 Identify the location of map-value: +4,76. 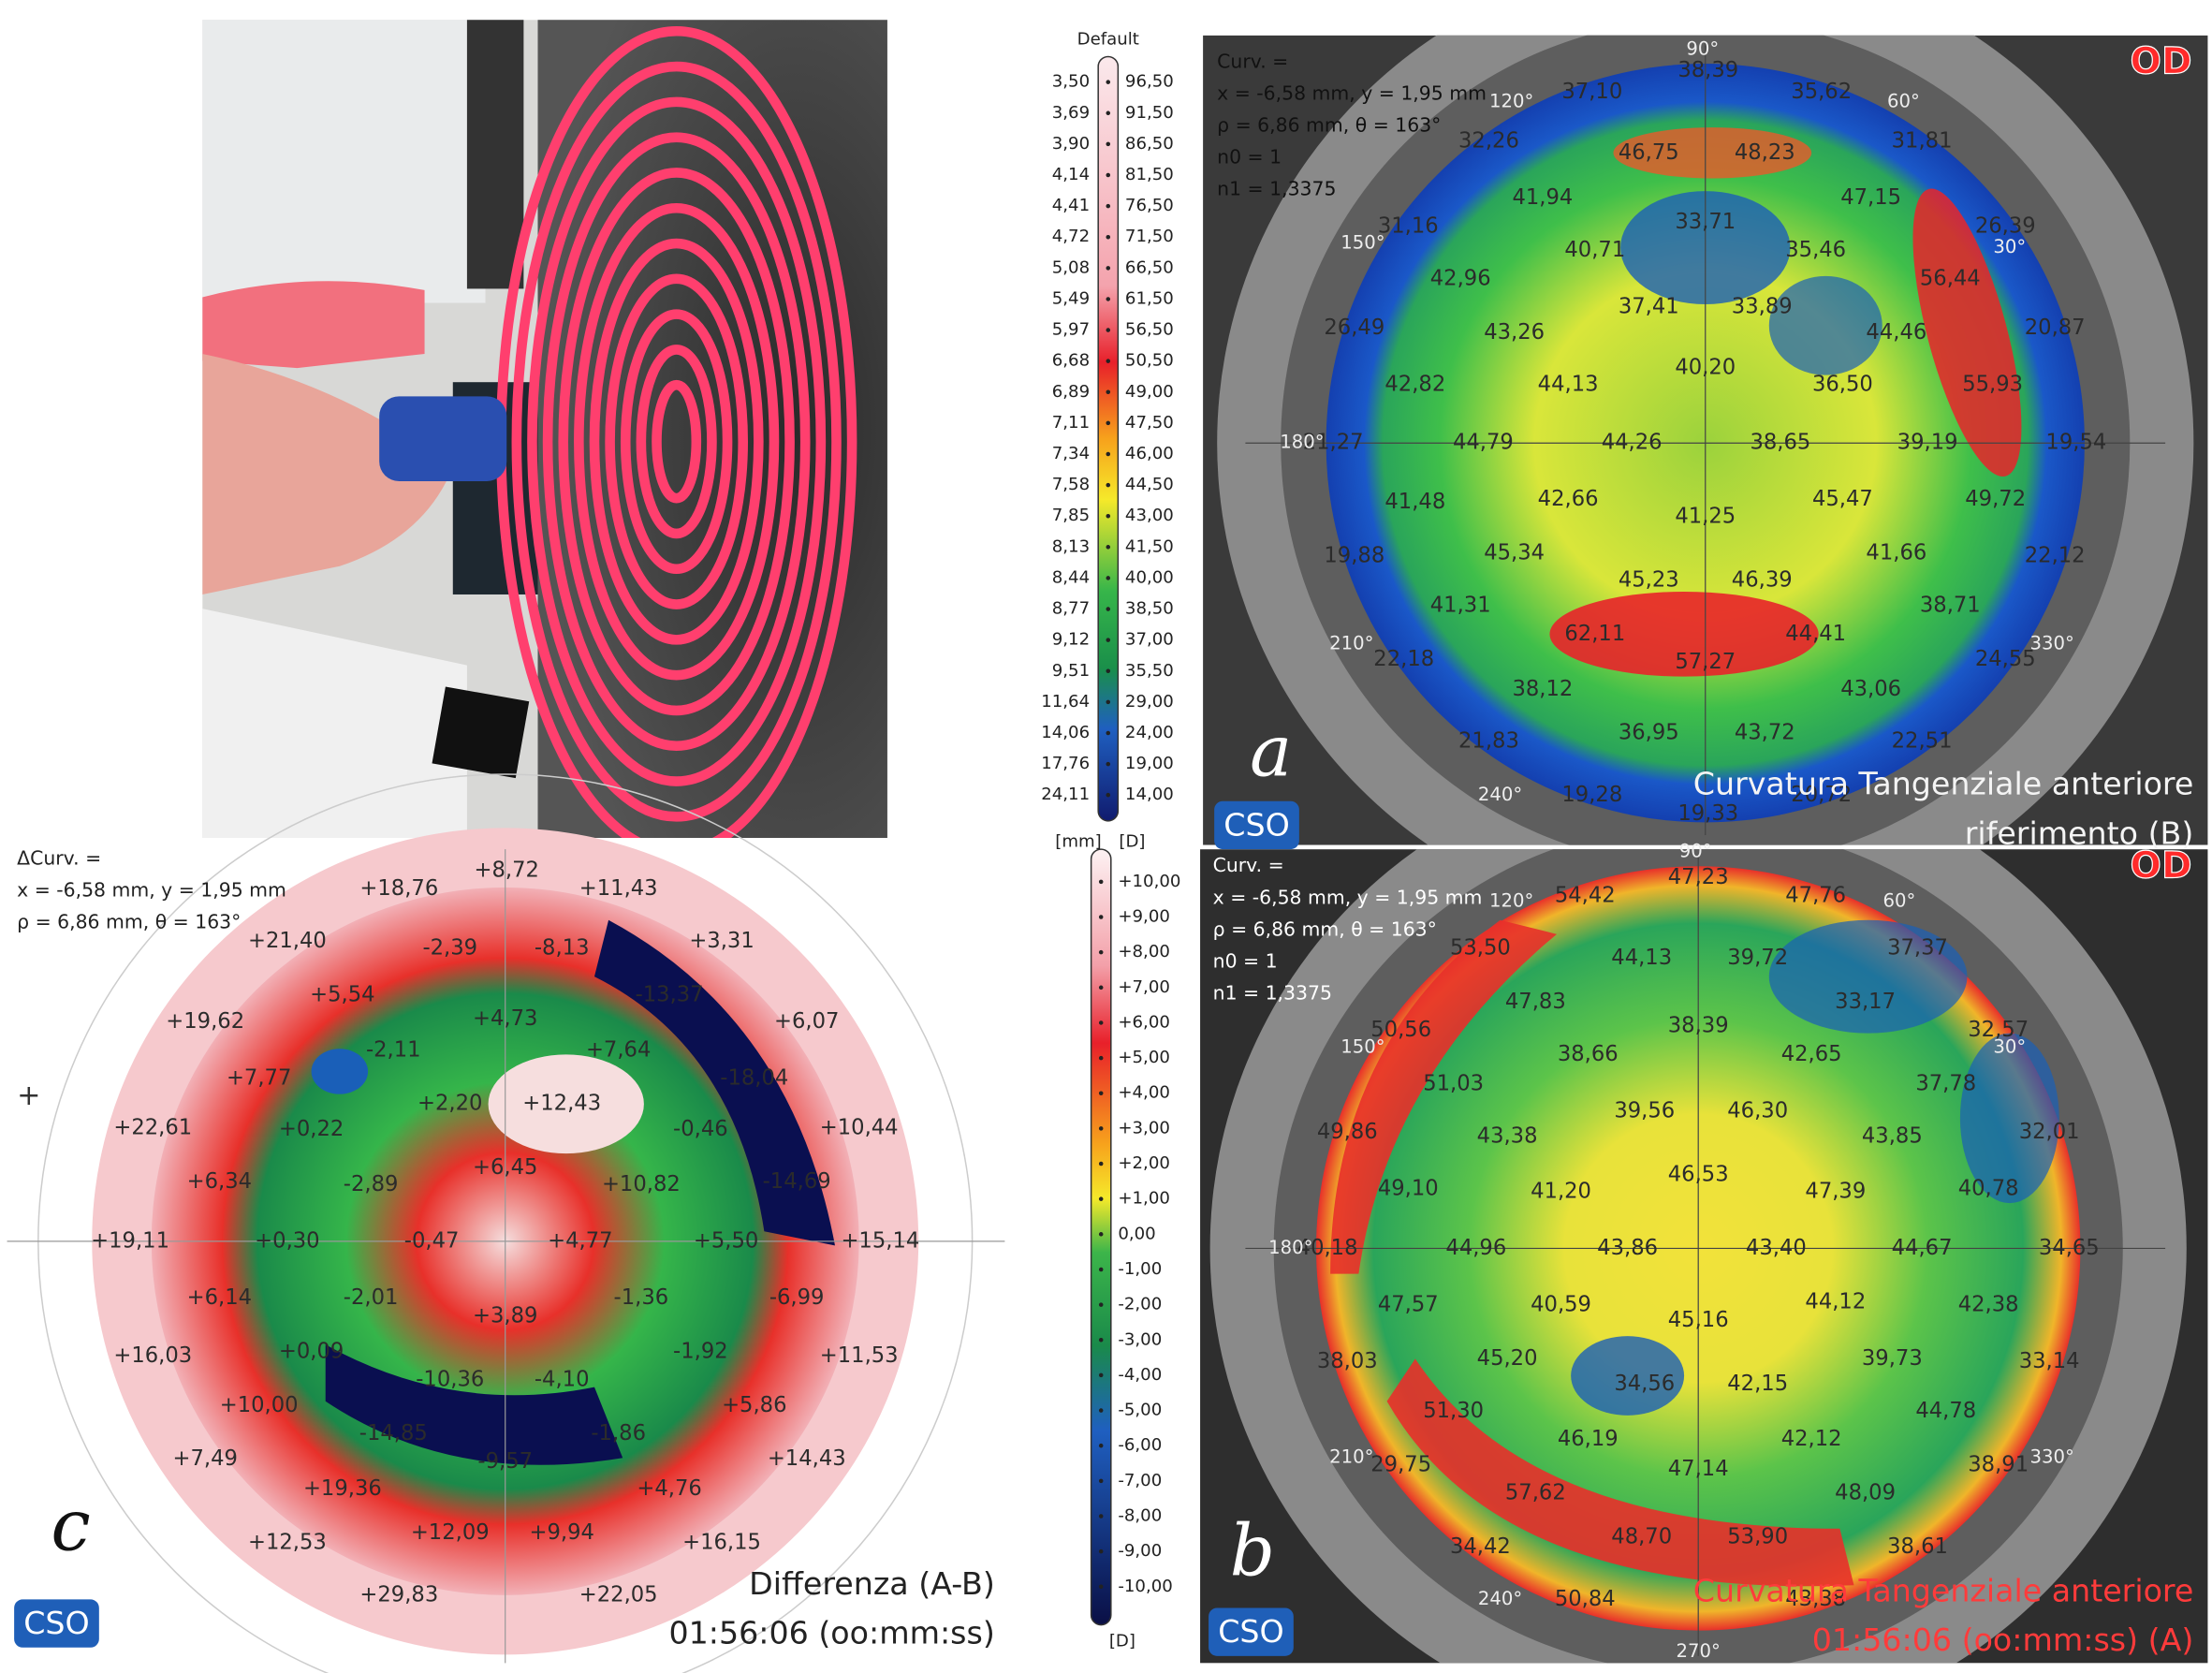
(669, 1488).